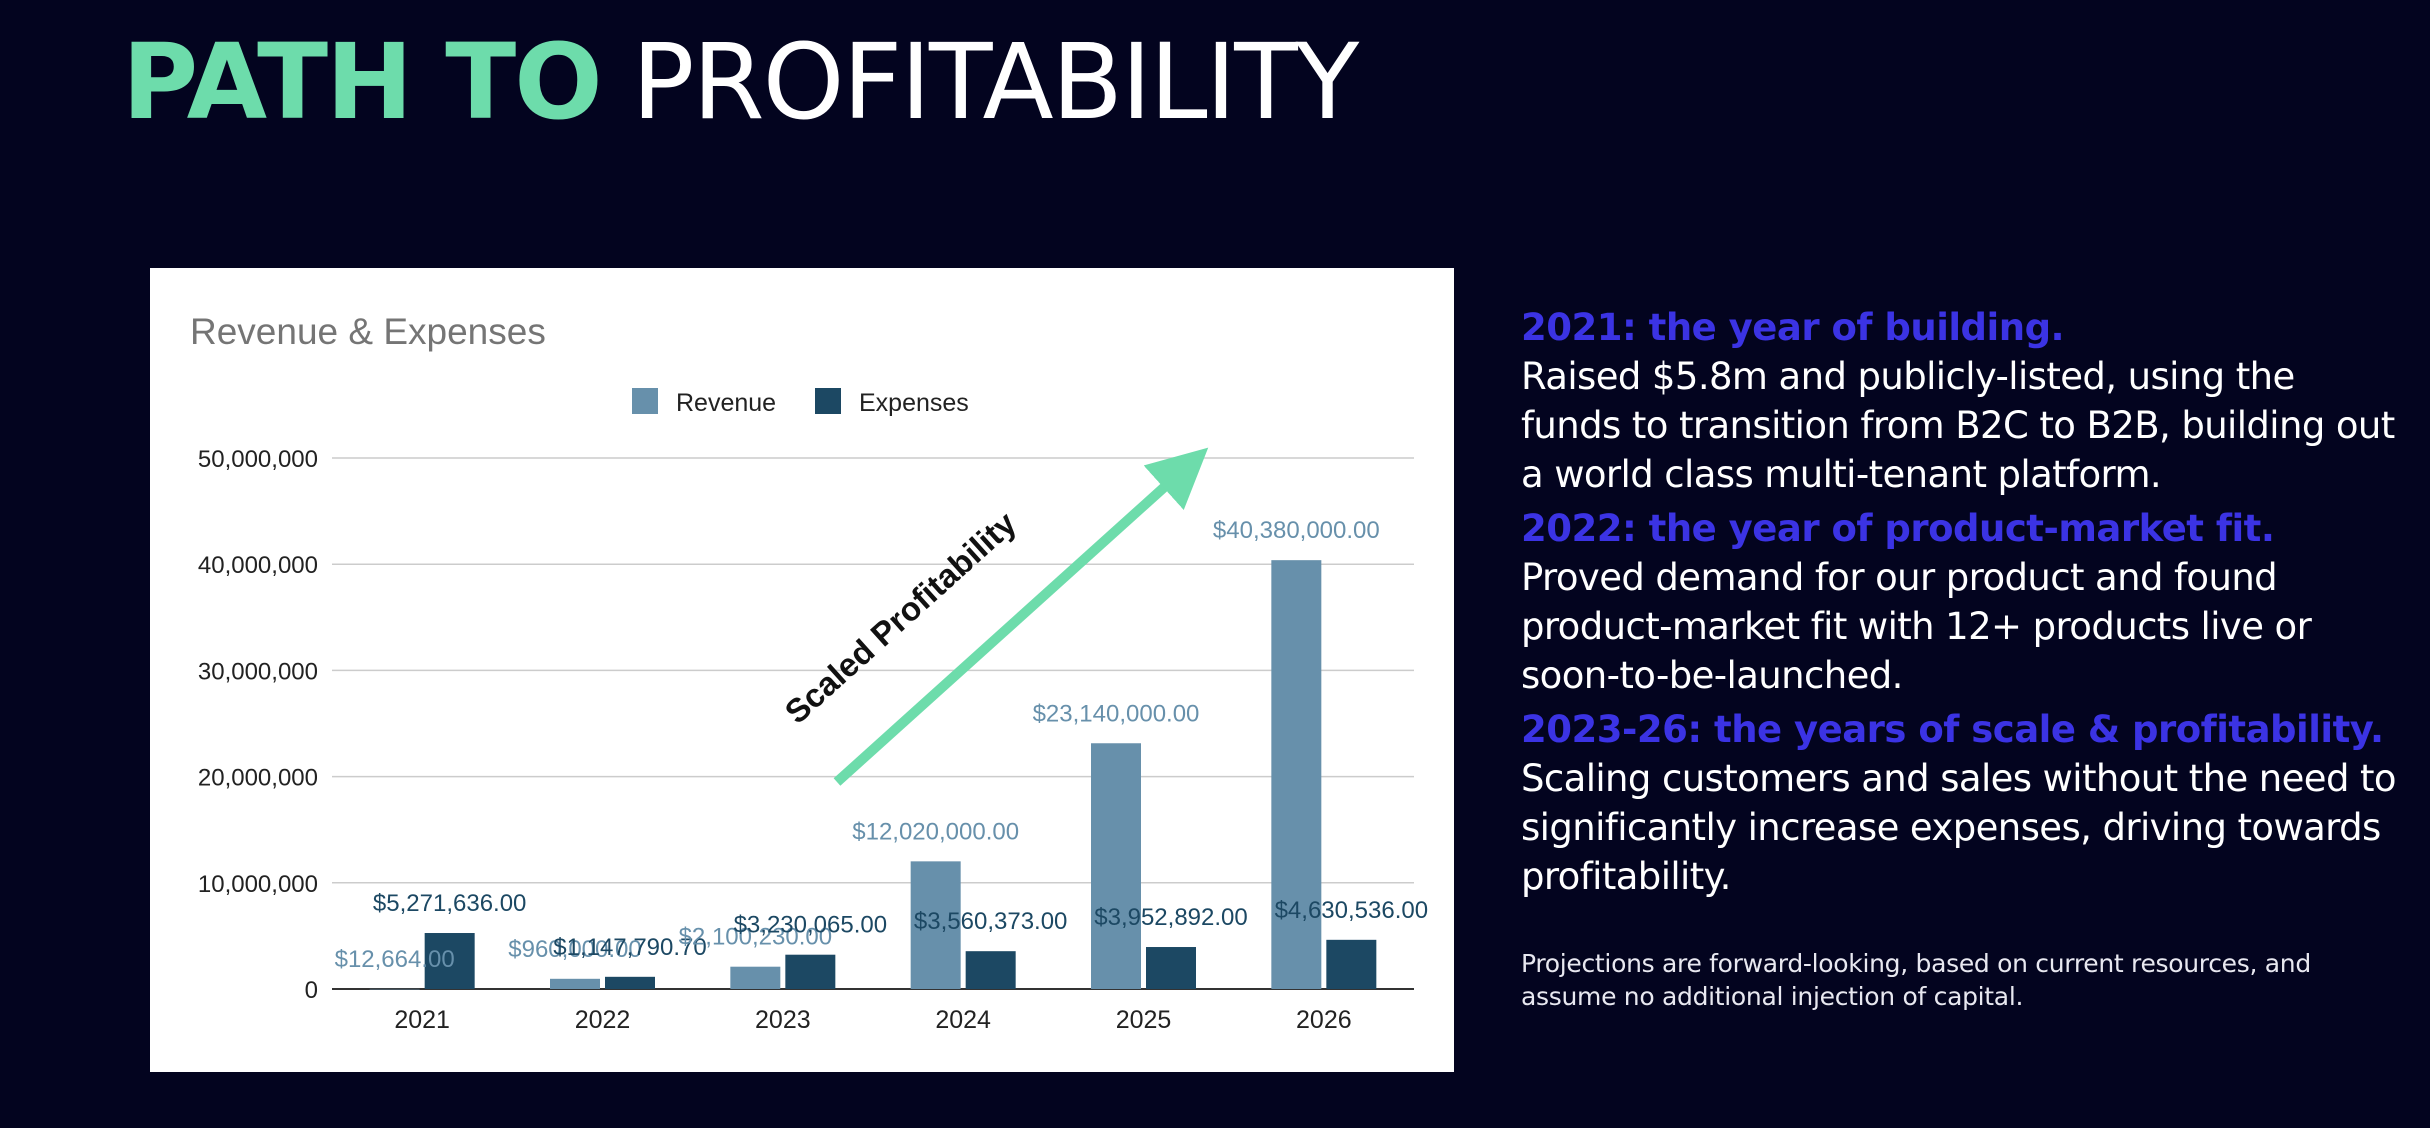  Describe the element at coordinates (1144, 1020) in the screenshot. I see `x-tick-label: 2025` at that location.